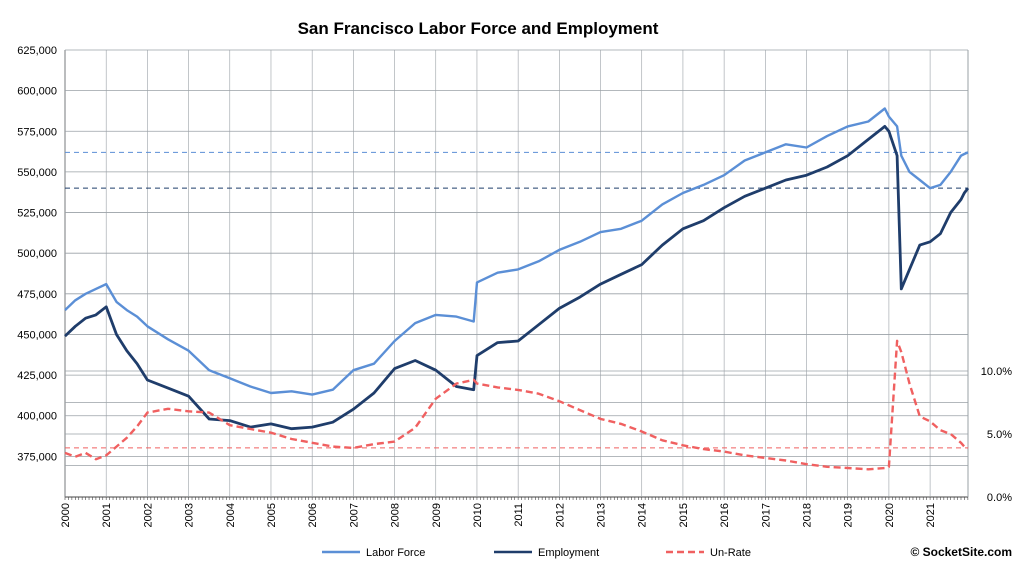 The width and height of the screenshot is (1020, 569). I want to click on x-tick-label: 2013, so click(602, 515).